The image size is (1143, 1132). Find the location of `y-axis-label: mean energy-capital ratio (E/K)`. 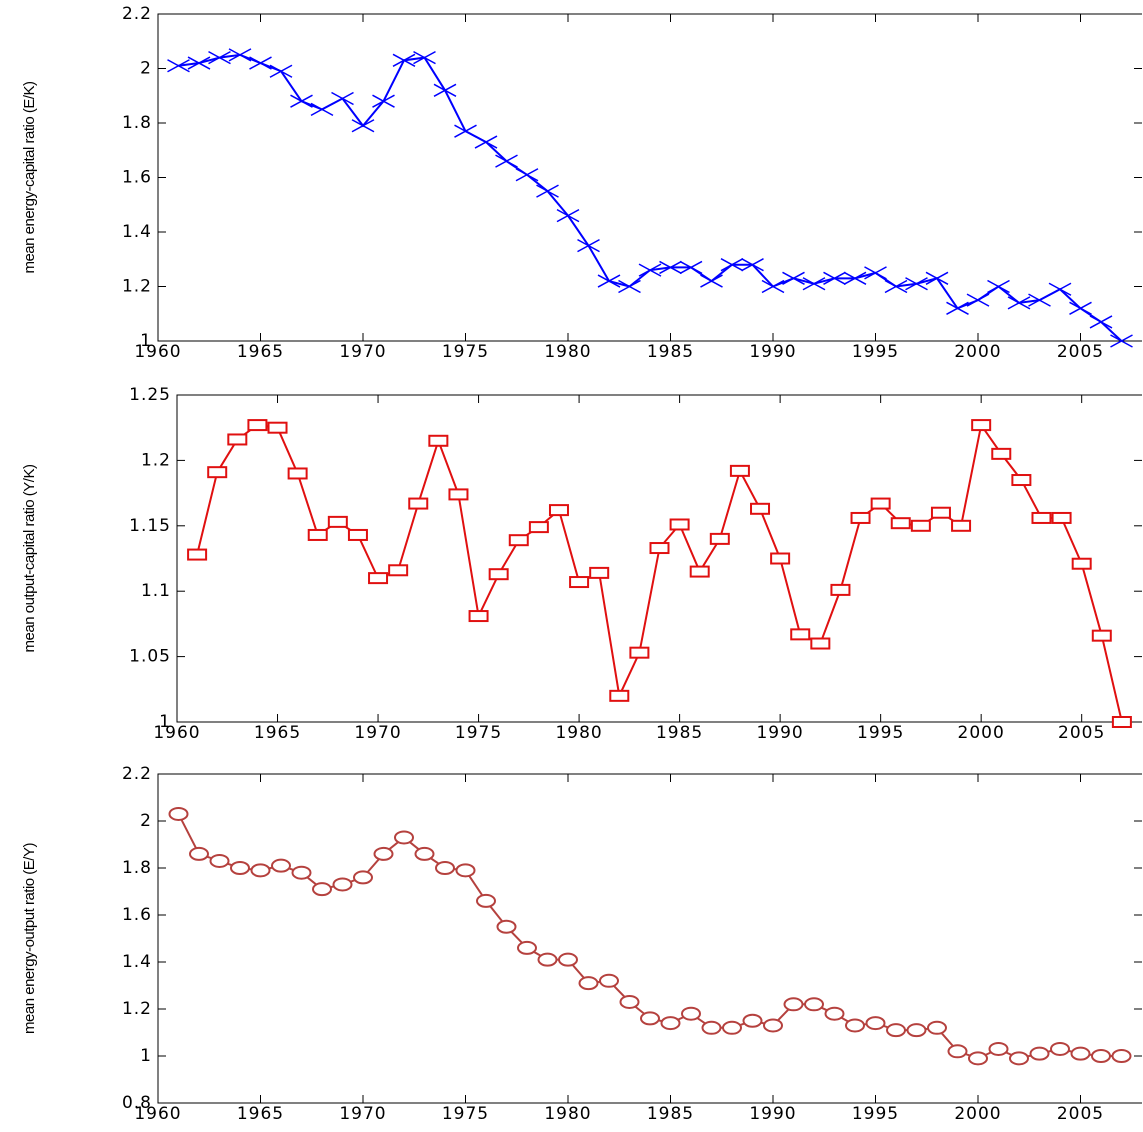

y-axis-label: mean energy-capital ratio (E/K) is located at coordinates (29, 177).